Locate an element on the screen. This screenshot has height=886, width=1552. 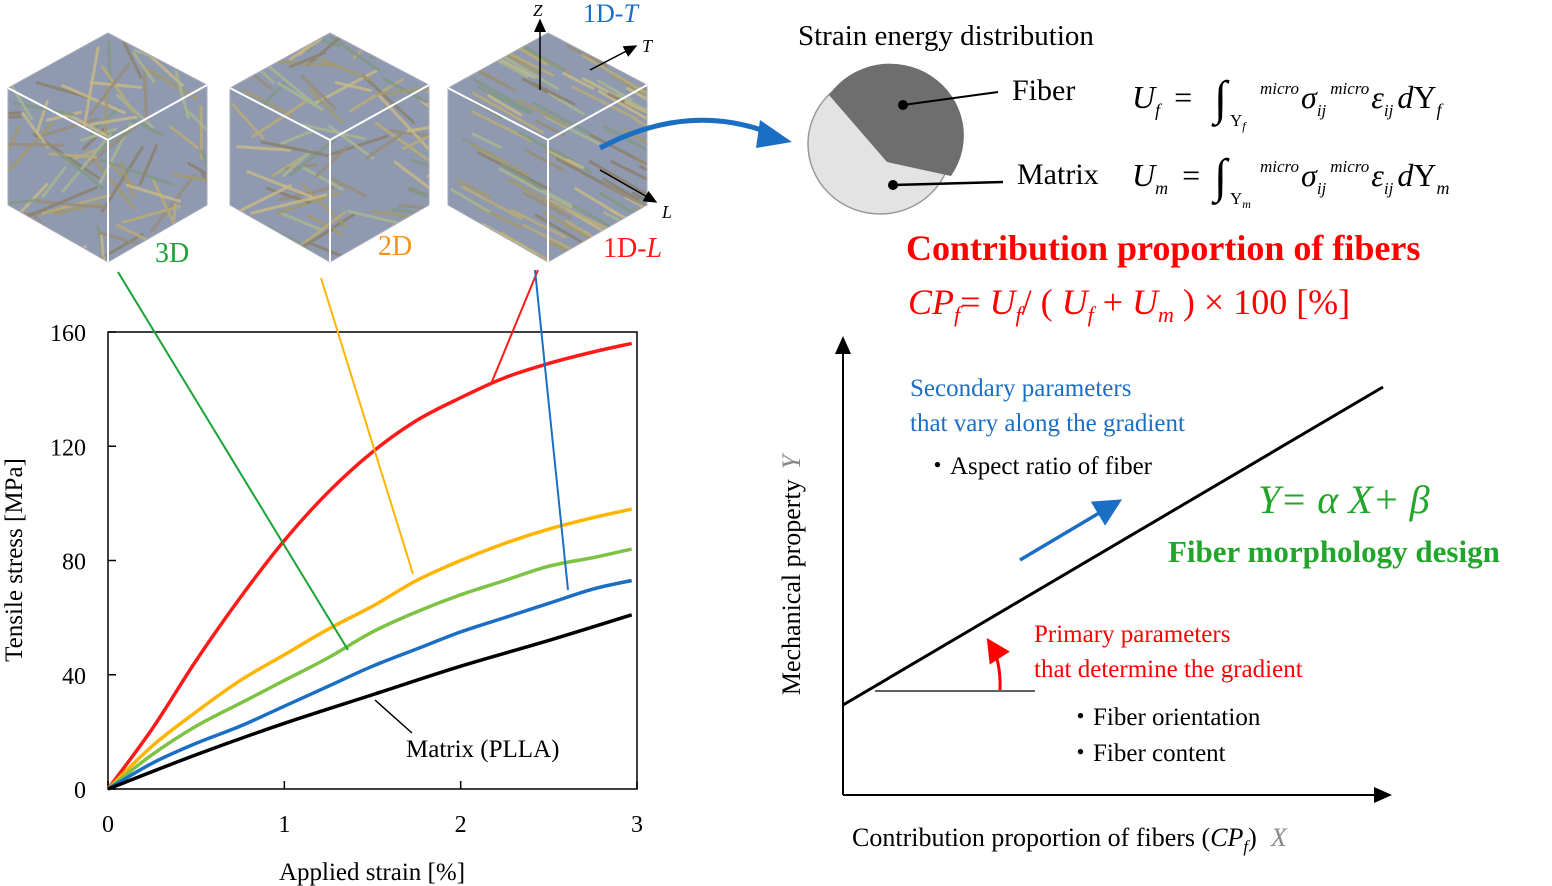
flow-arrow-head is located at coordinates (774, 134).